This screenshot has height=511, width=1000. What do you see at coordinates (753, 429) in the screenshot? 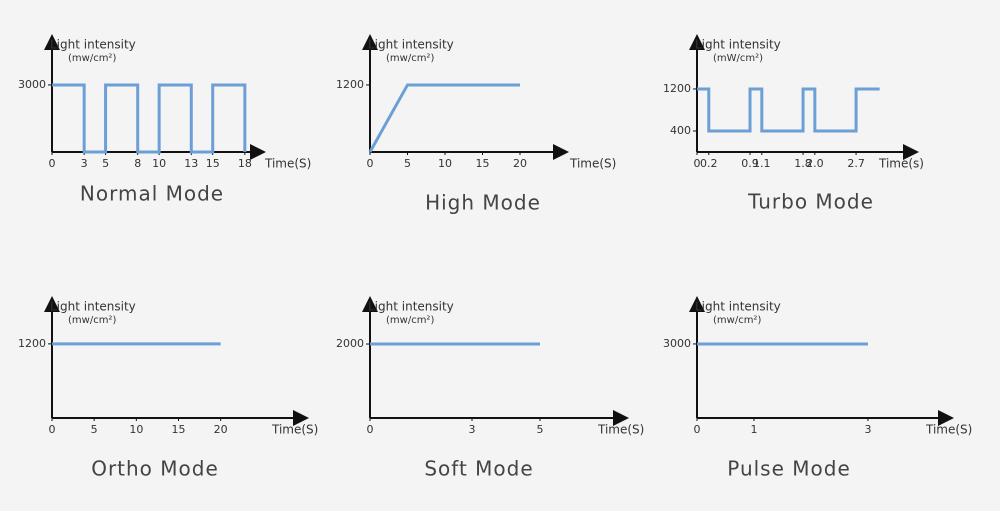
I see `x-tick-label: 1` at bounding box center [753, 429].